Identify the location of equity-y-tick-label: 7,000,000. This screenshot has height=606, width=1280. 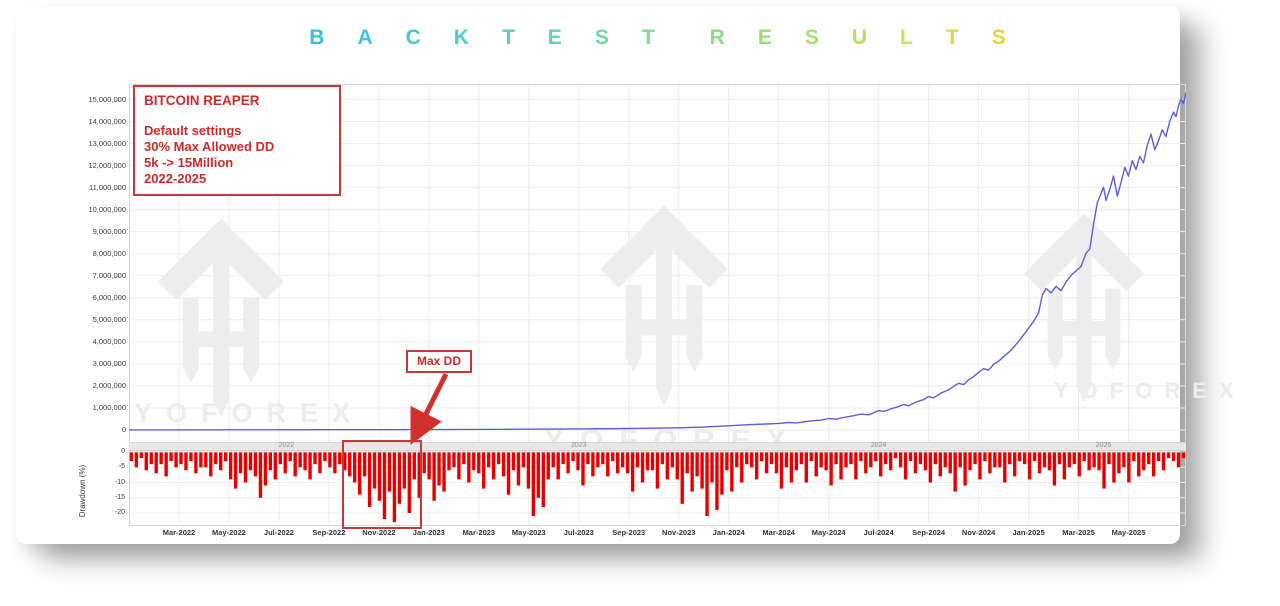
(109, 276).